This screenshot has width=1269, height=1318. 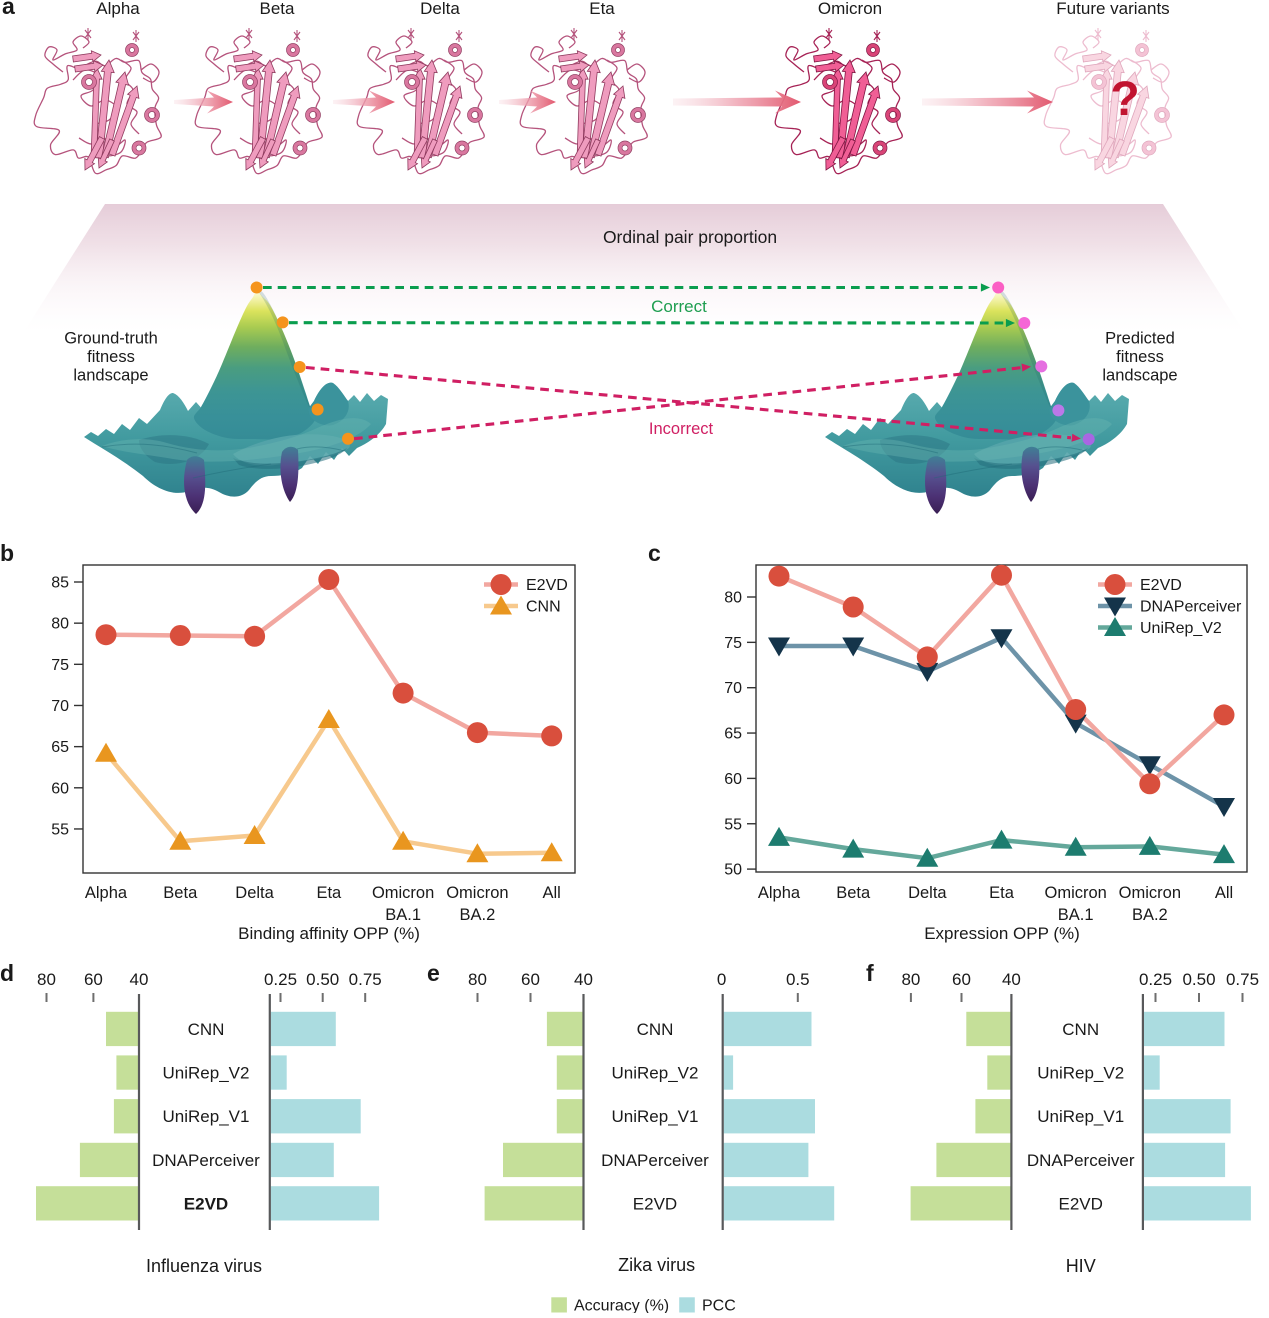 What do you see at coordinates (690, 237) in the screenshot?
I see `svg-text: Ordinal pair proportion` at bounding box center [690, 237].